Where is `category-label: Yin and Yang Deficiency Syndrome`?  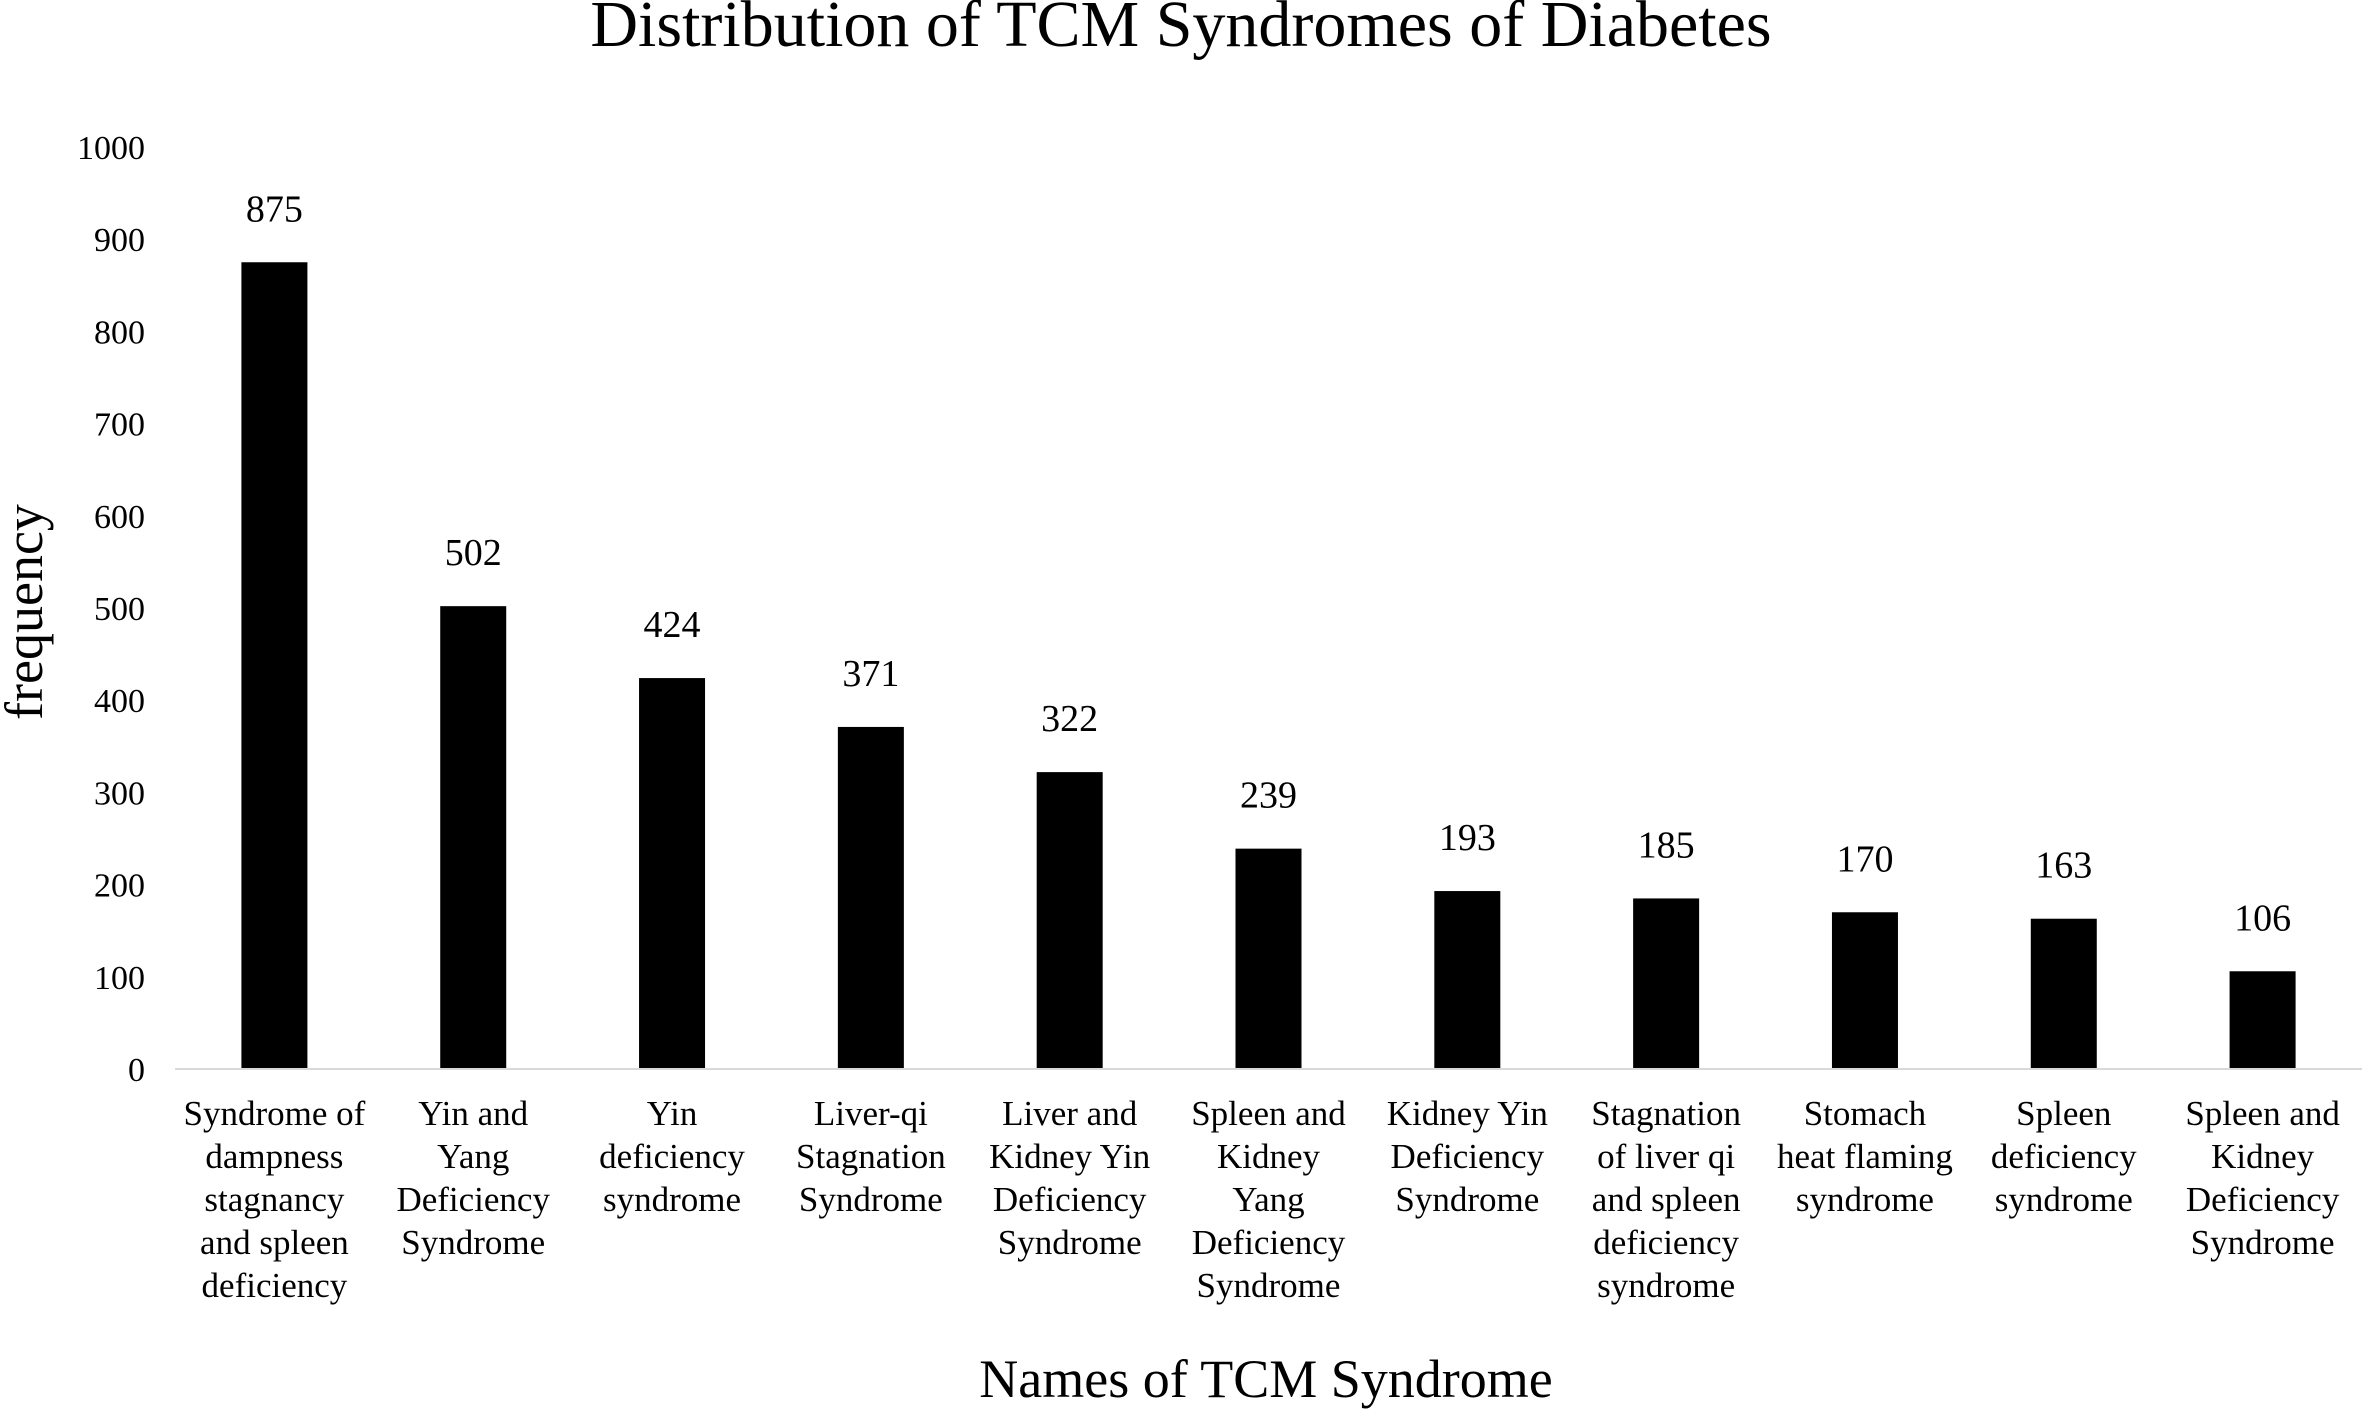 category-label: Yin and Yang Deficiency Syndrome is located at coordinates (473, 1178).